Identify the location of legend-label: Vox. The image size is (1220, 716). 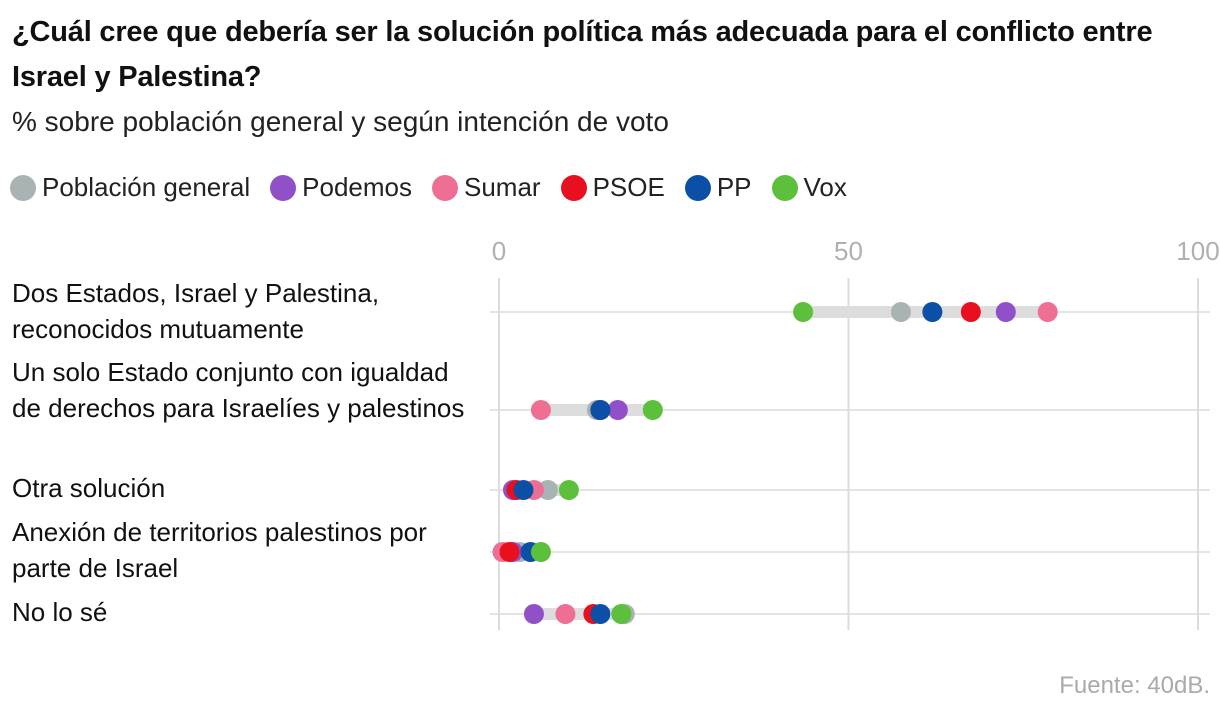
(825, 187).